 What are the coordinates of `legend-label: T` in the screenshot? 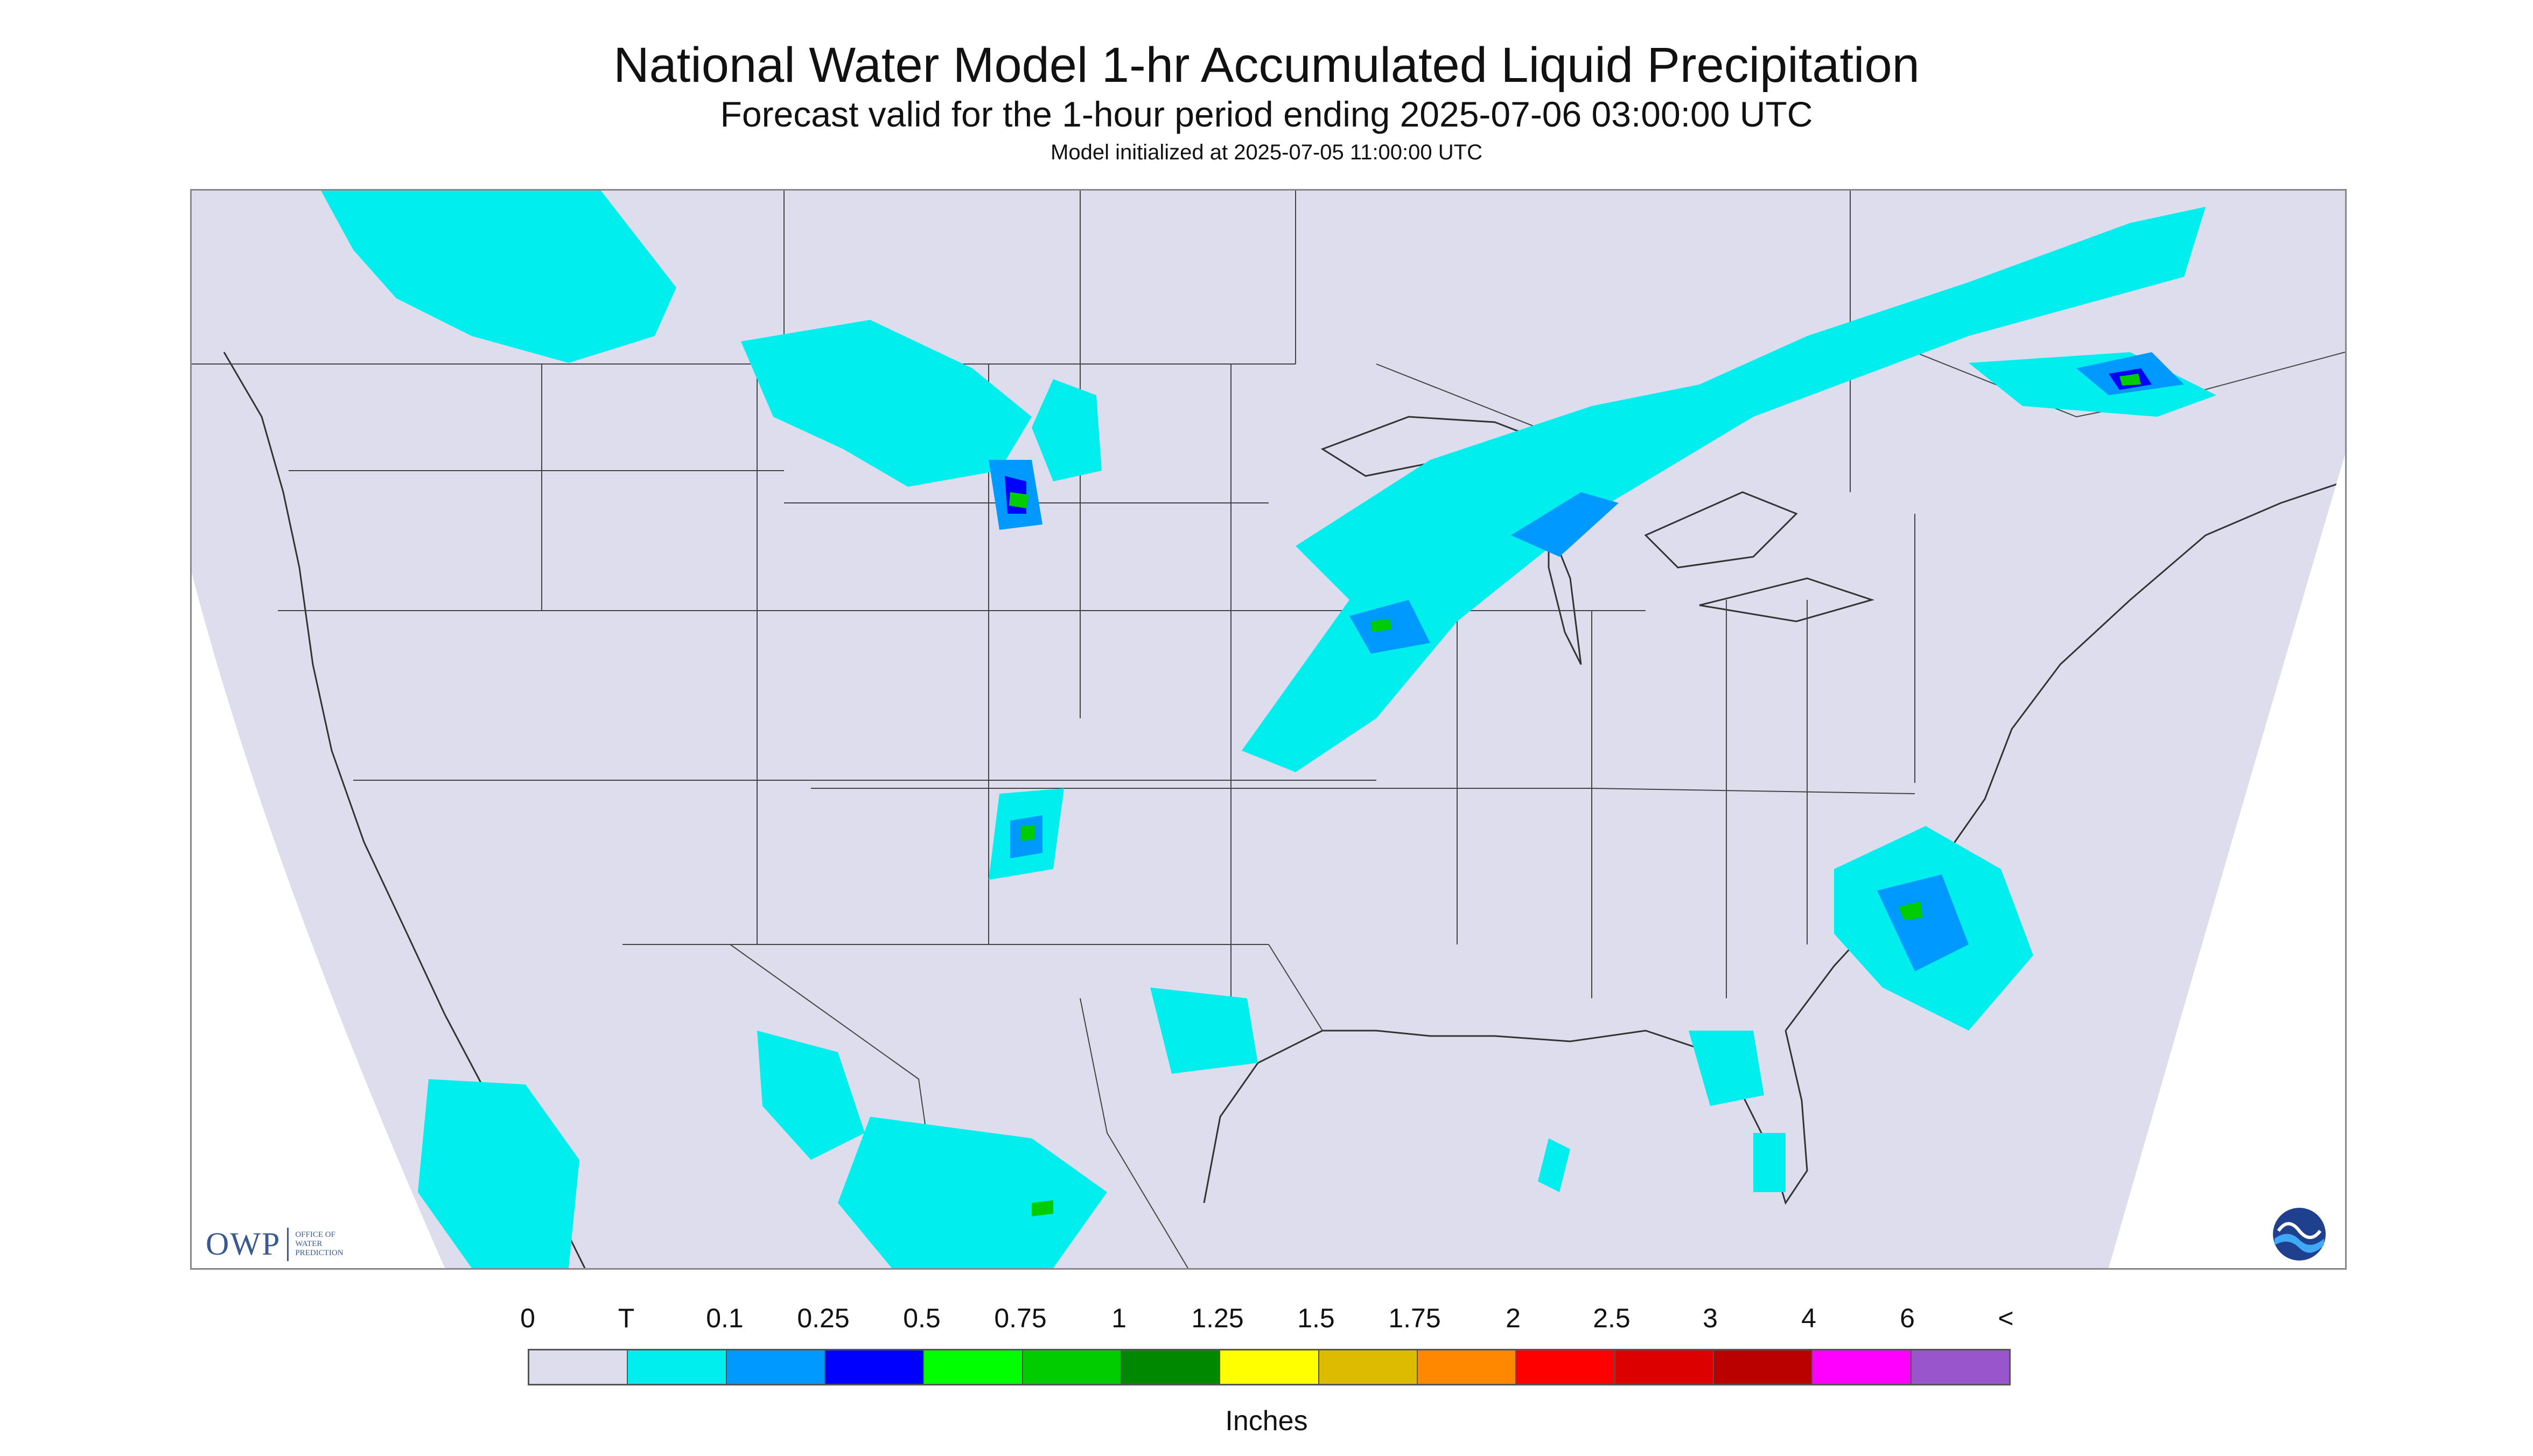 It's located at (627, 1318).